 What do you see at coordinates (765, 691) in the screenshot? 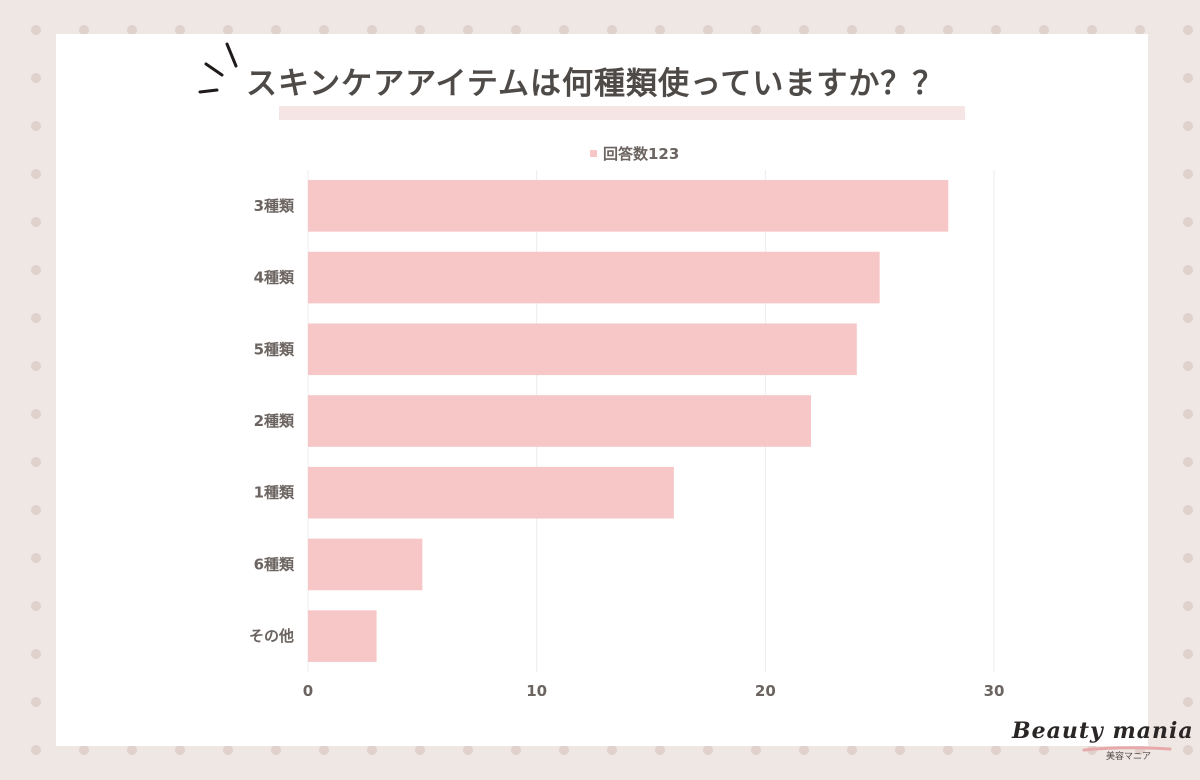
I see `x-tick-label-2: 20` at bounding box center [765, 691].